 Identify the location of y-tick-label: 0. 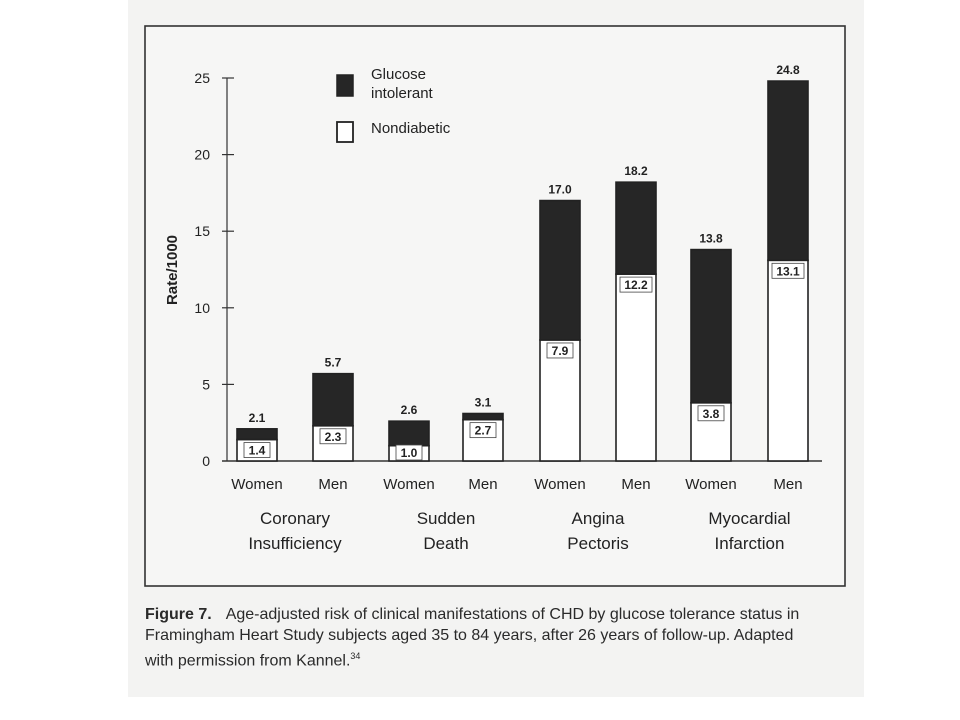
(206, 461).